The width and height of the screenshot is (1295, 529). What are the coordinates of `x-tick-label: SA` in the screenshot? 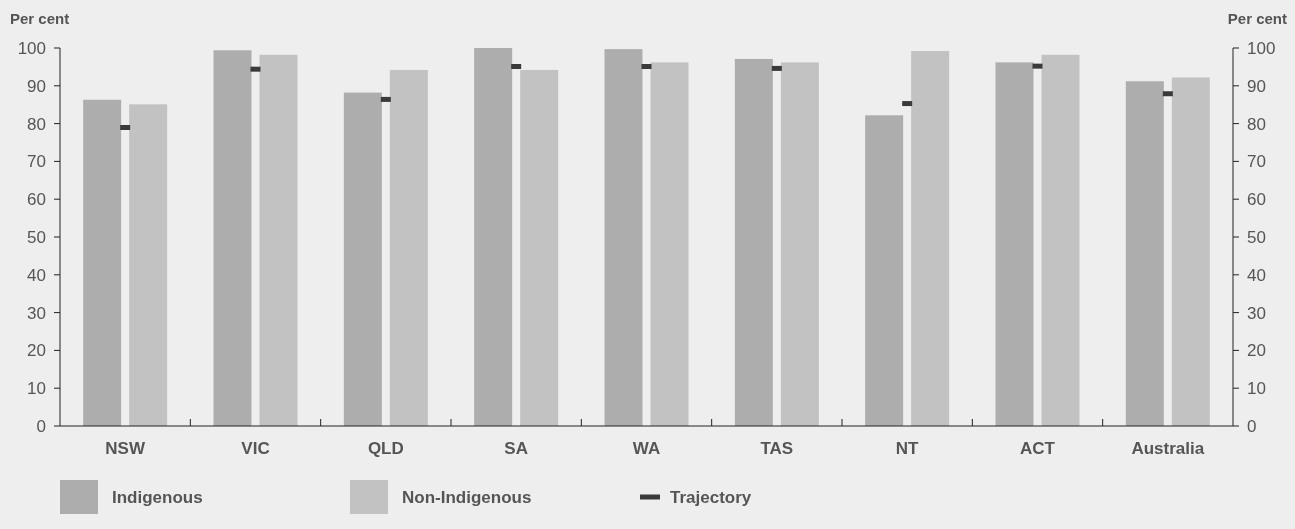 It's located at (516, 448).